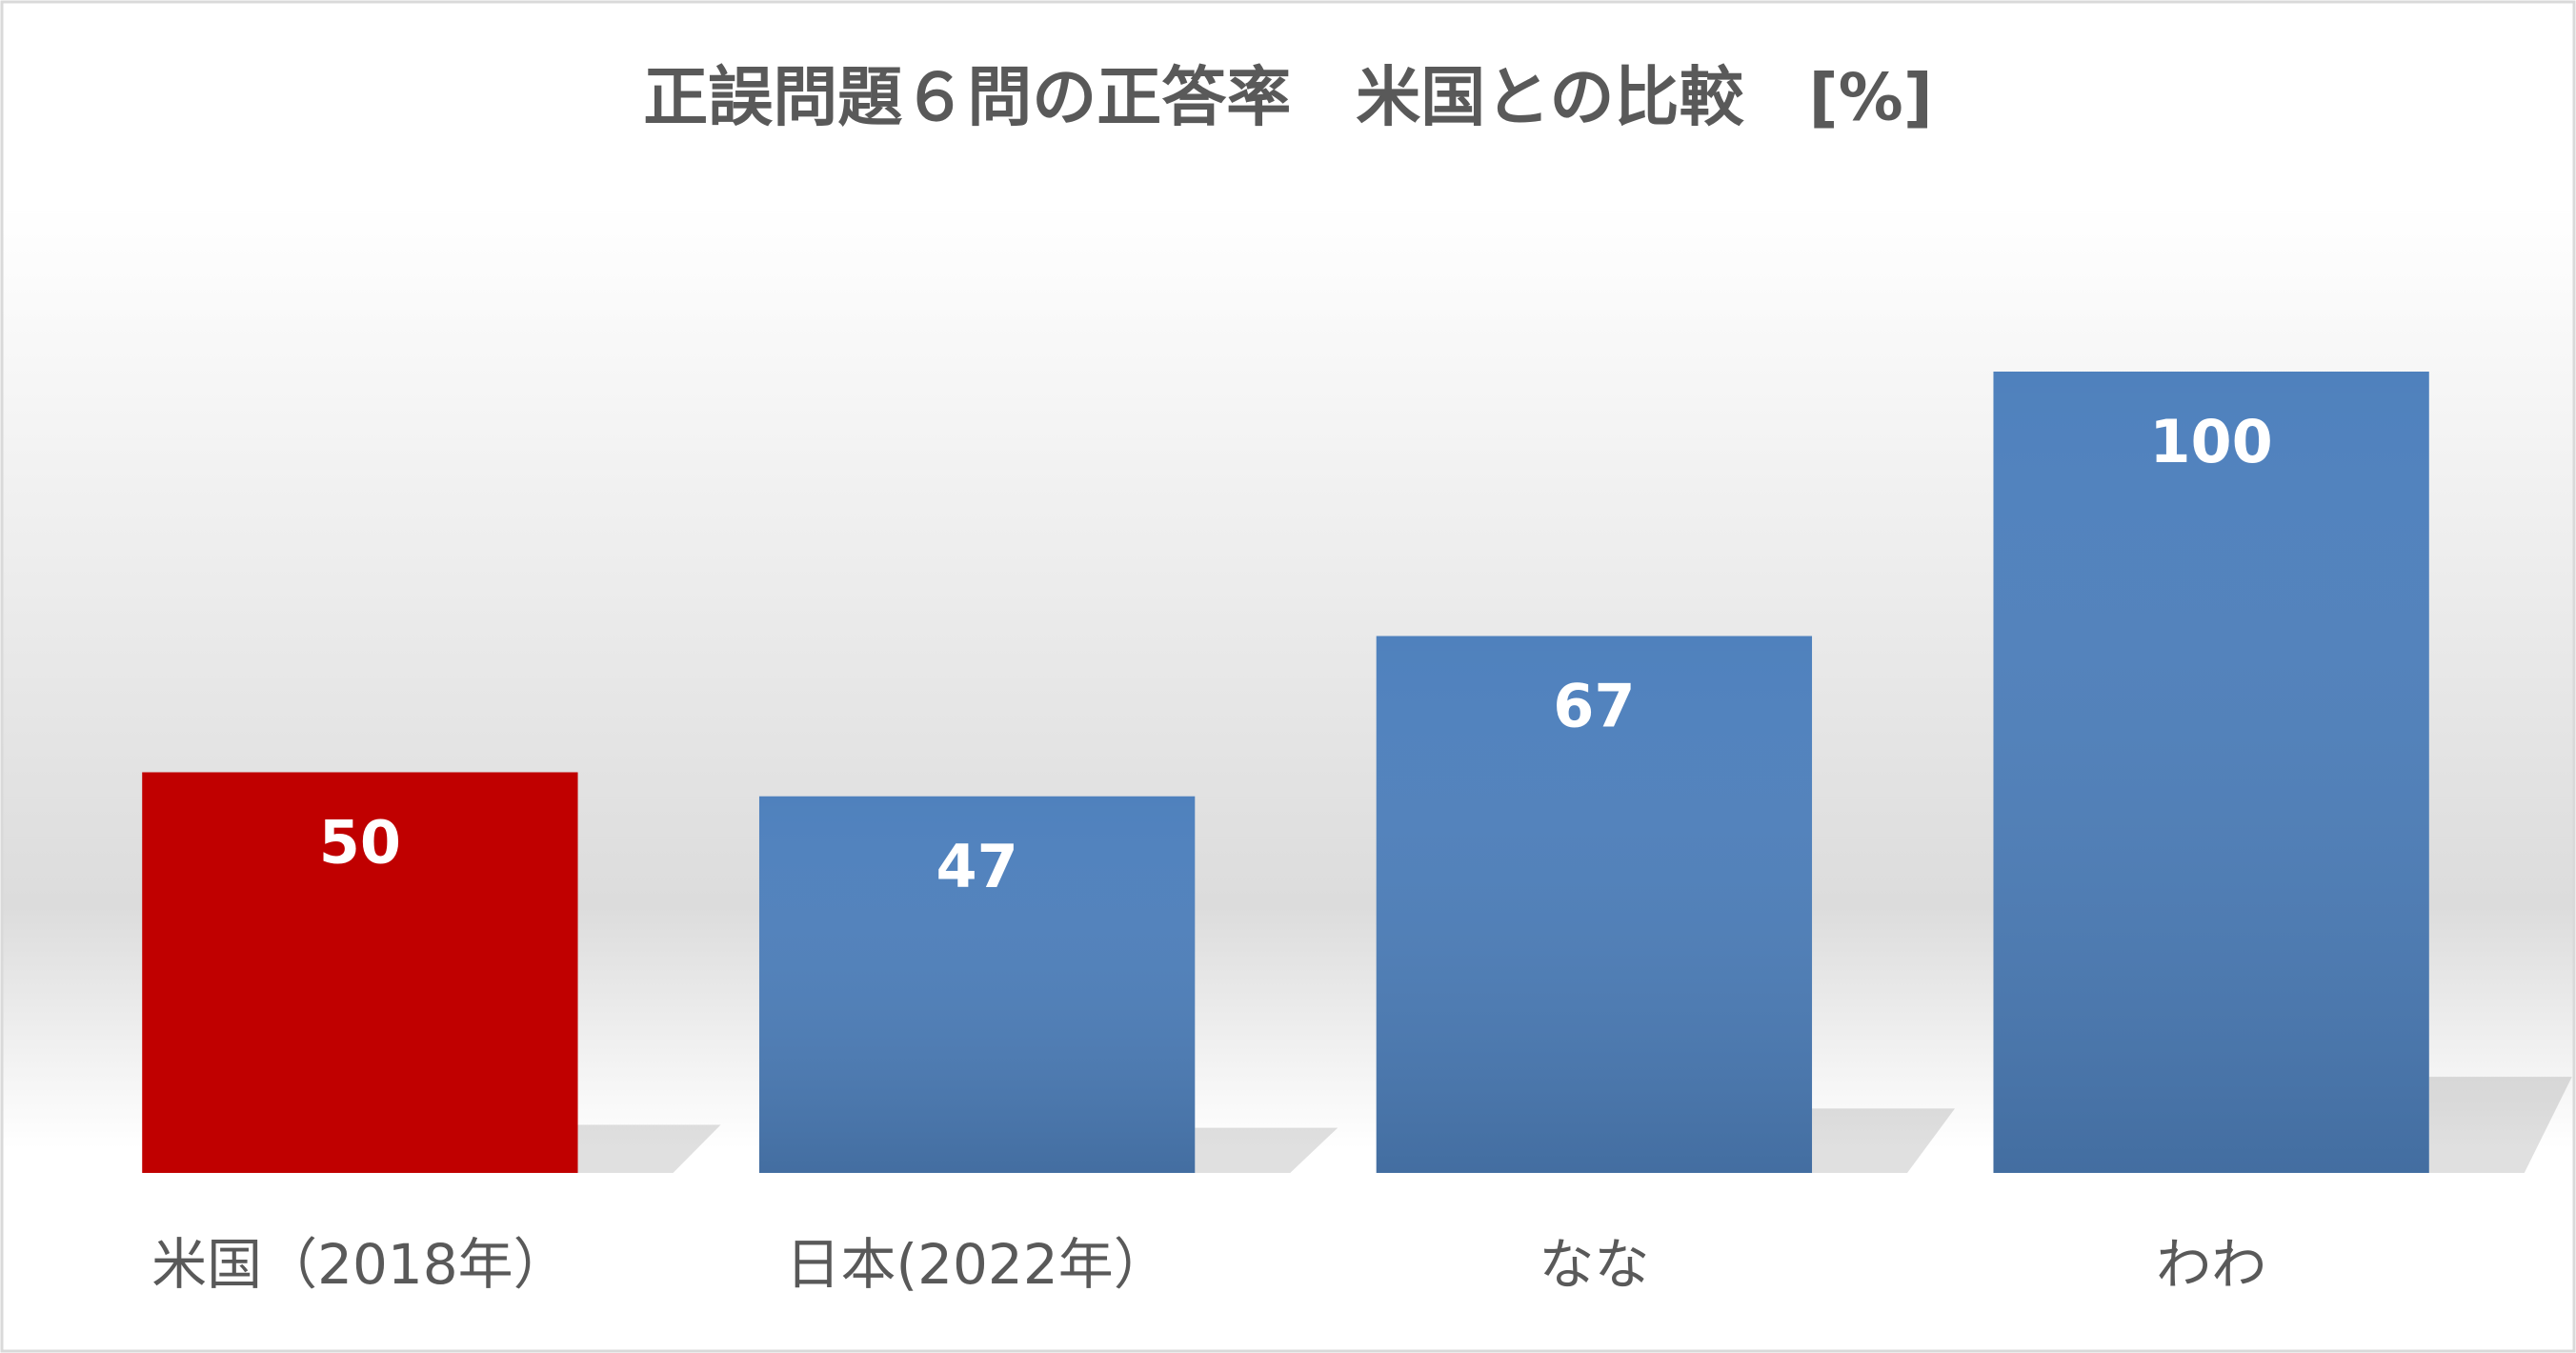  I want to click on x-tick-label: 日本(2022年）, so click(978, 1264).